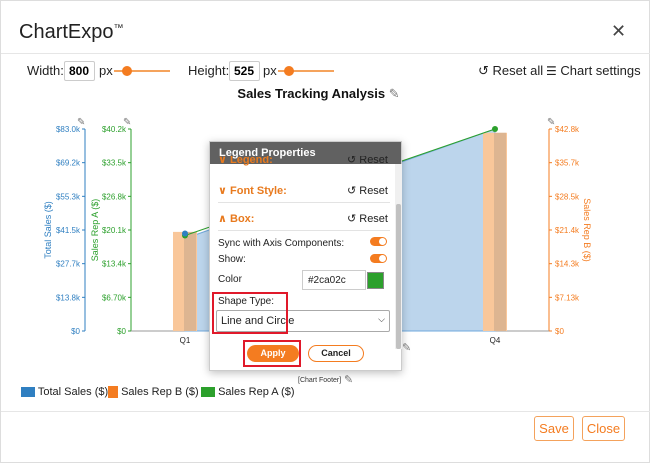 Image resolution: width=650 pixels, height=463 pixels. Describe the element at coordinates (142, 71) in the screenshot. I see `width-slider` at that location.